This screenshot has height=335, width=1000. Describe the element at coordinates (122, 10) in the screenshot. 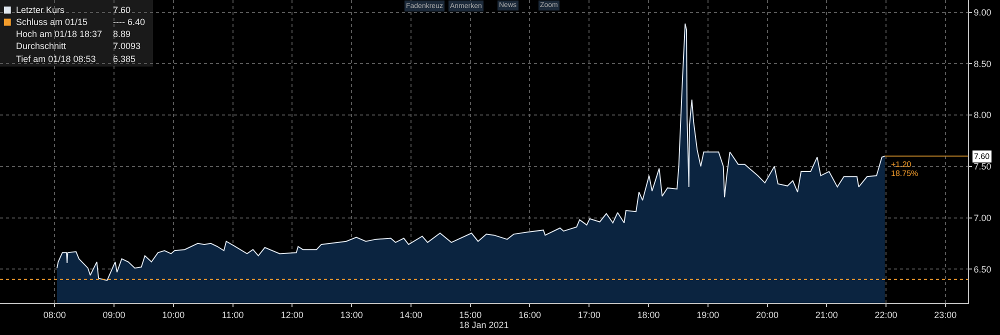

I see `annotation: 7.60` at that location.